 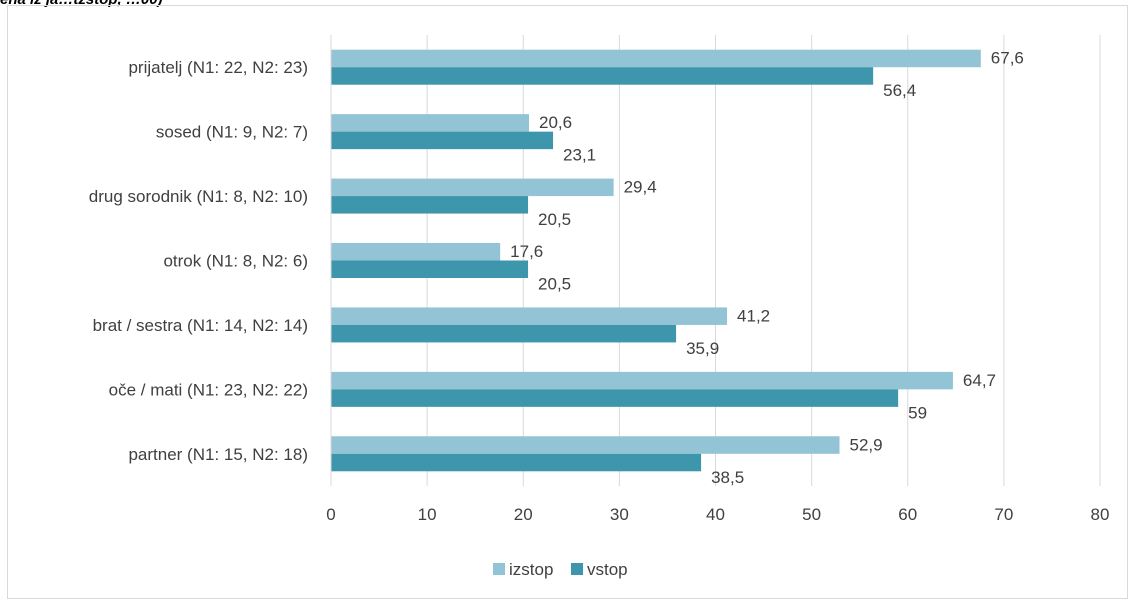 I want to click on category-label: partner (N1: 15, N2: 18), so click(x=218, y=454).